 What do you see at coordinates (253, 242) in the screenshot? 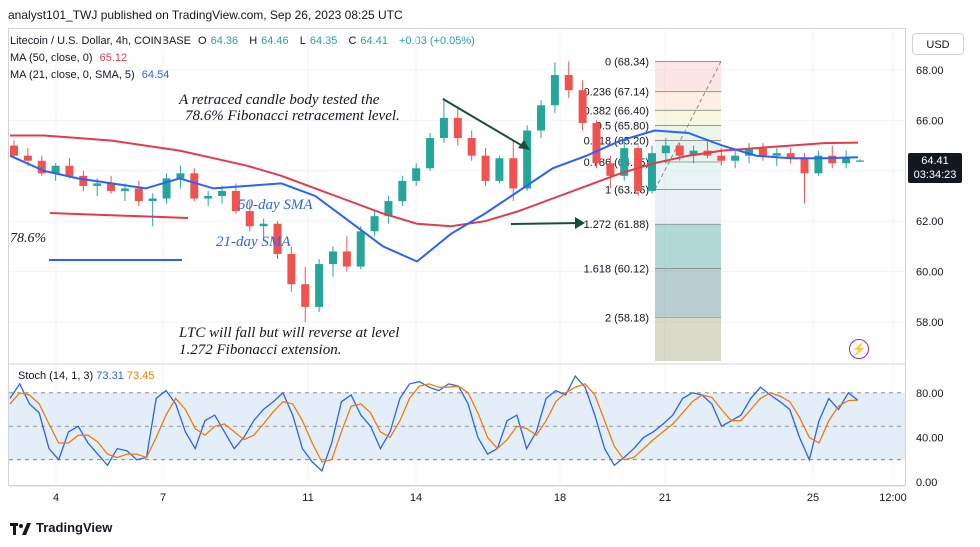
I see `annotation-21-day-sma: 21-day SMA` at bounding box center [253, 242].